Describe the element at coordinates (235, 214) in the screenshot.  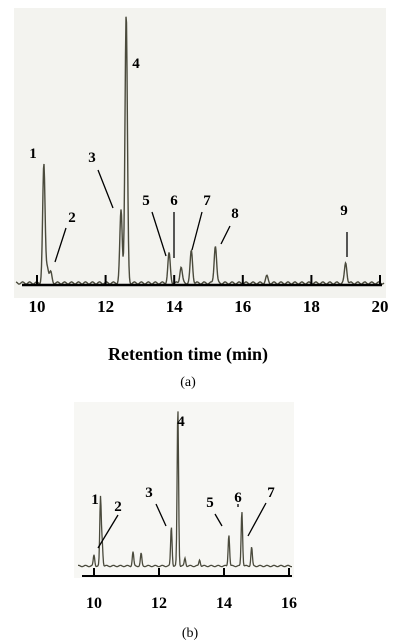
I see `peak-label-8: 8` at that location.